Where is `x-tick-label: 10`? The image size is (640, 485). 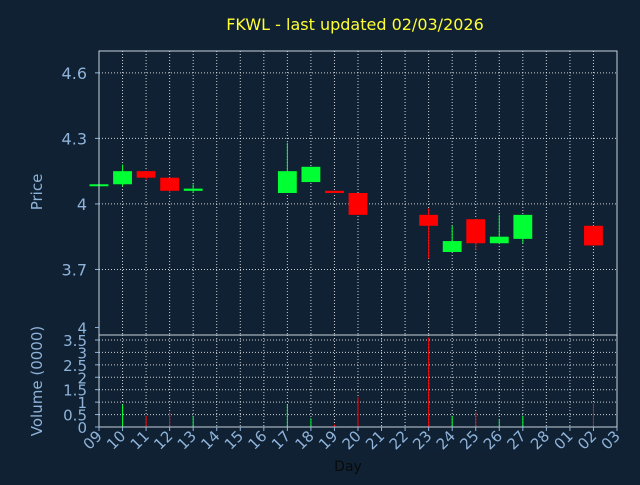
x-tick-label: 10 is located at coordinates (116, 440).